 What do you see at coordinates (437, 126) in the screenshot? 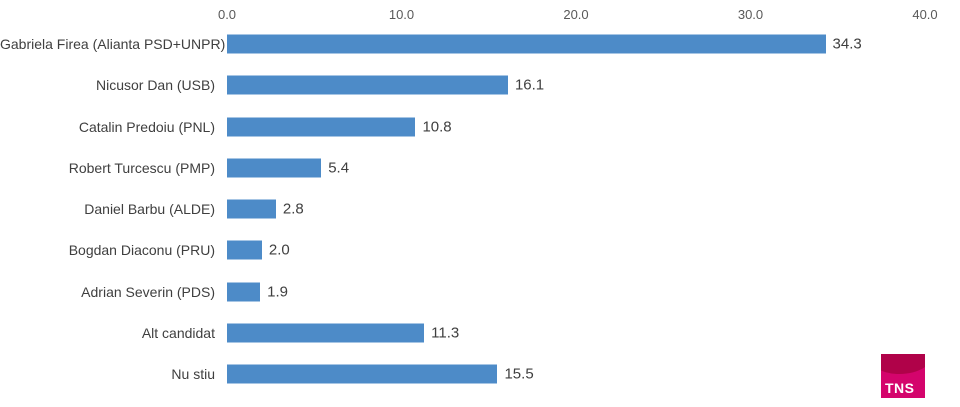
I see `bar-value-label: 10.8` at bounding box center [437, 126].